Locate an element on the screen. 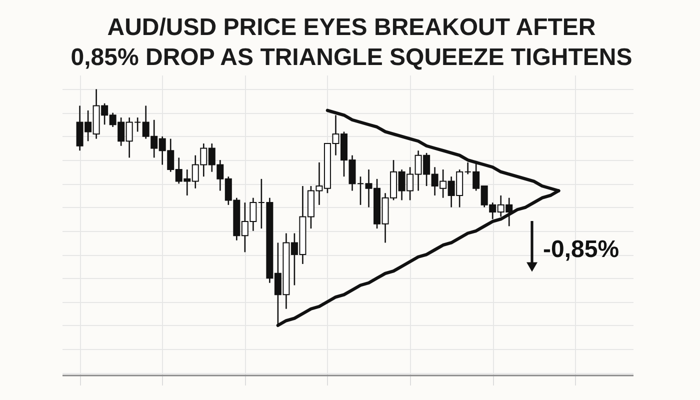  candlestick is located at coordinates (360, 191).